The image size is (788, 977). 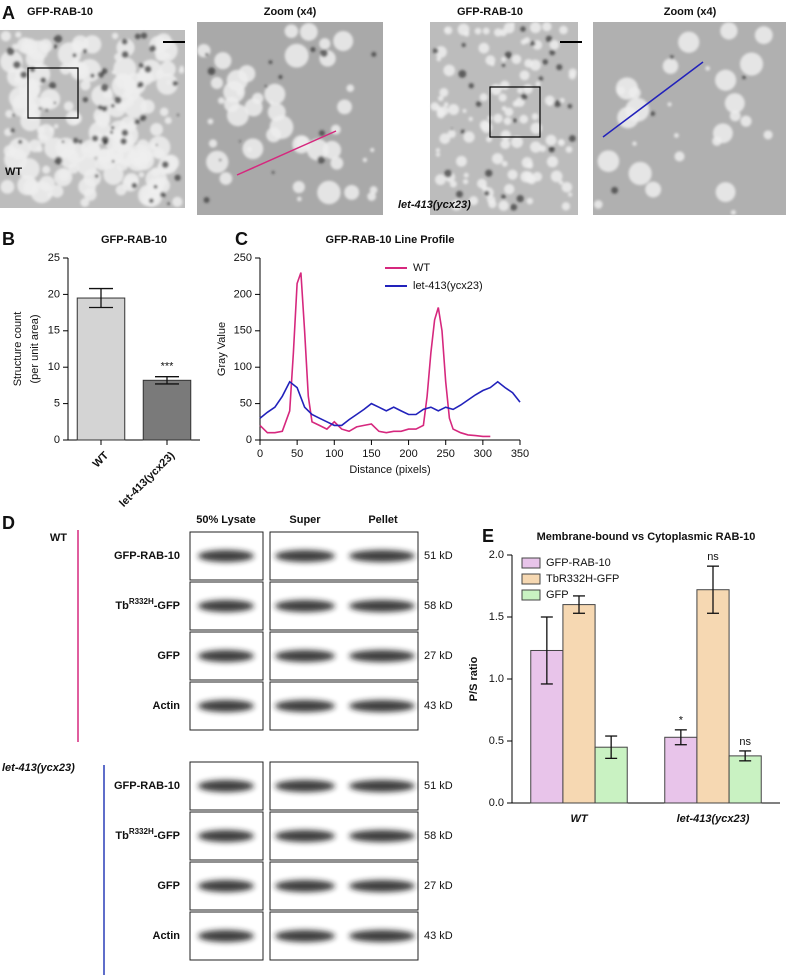 I want to click on y-axis-label: (per unit area), so click(x=35, y=348).